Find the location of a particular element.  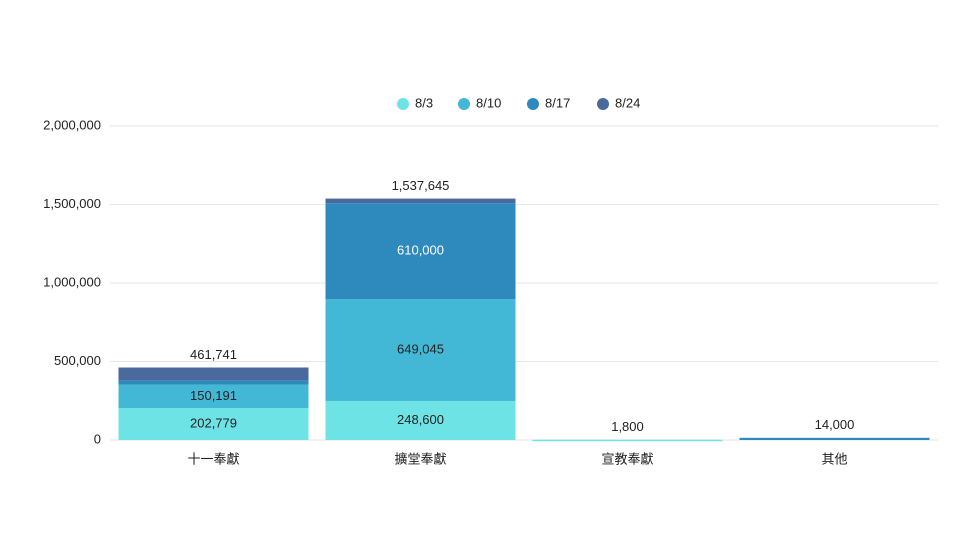

total-label: 1,537,645 is located at coordinates (421, 185).